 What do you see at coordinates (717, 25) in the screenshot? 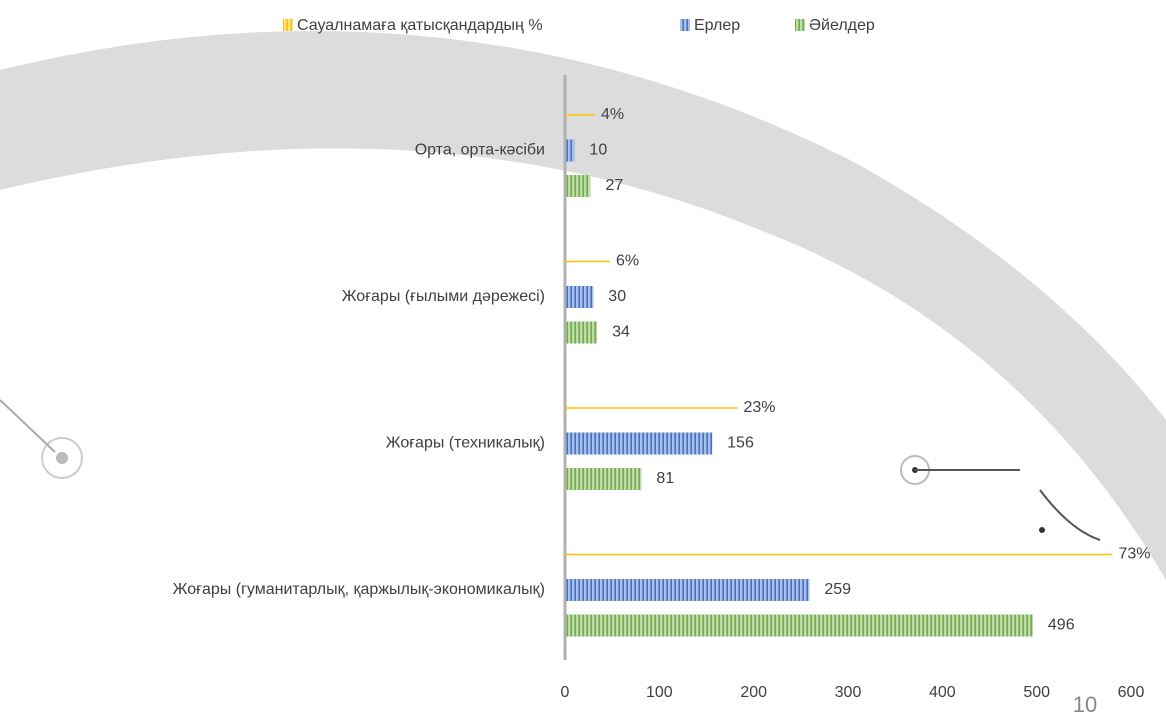
I see `legend-label: Ерлер` at bounding box center [717, 25].